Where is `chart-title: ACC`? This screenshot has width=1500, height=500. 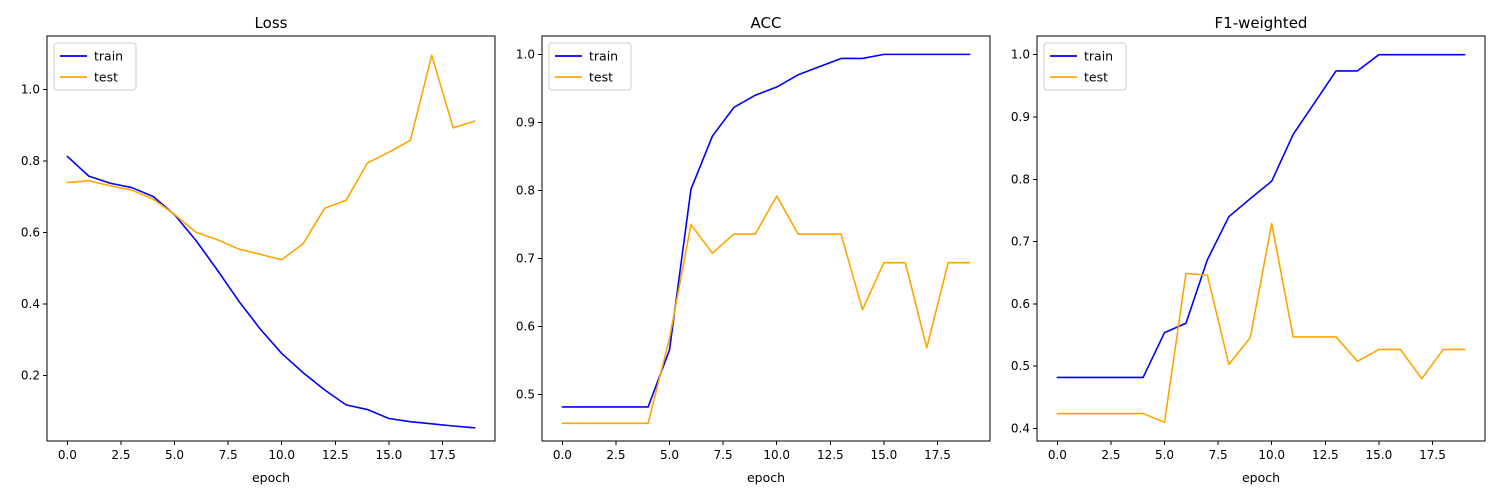 chart-title: ACC is located at coordinates (766, 23).